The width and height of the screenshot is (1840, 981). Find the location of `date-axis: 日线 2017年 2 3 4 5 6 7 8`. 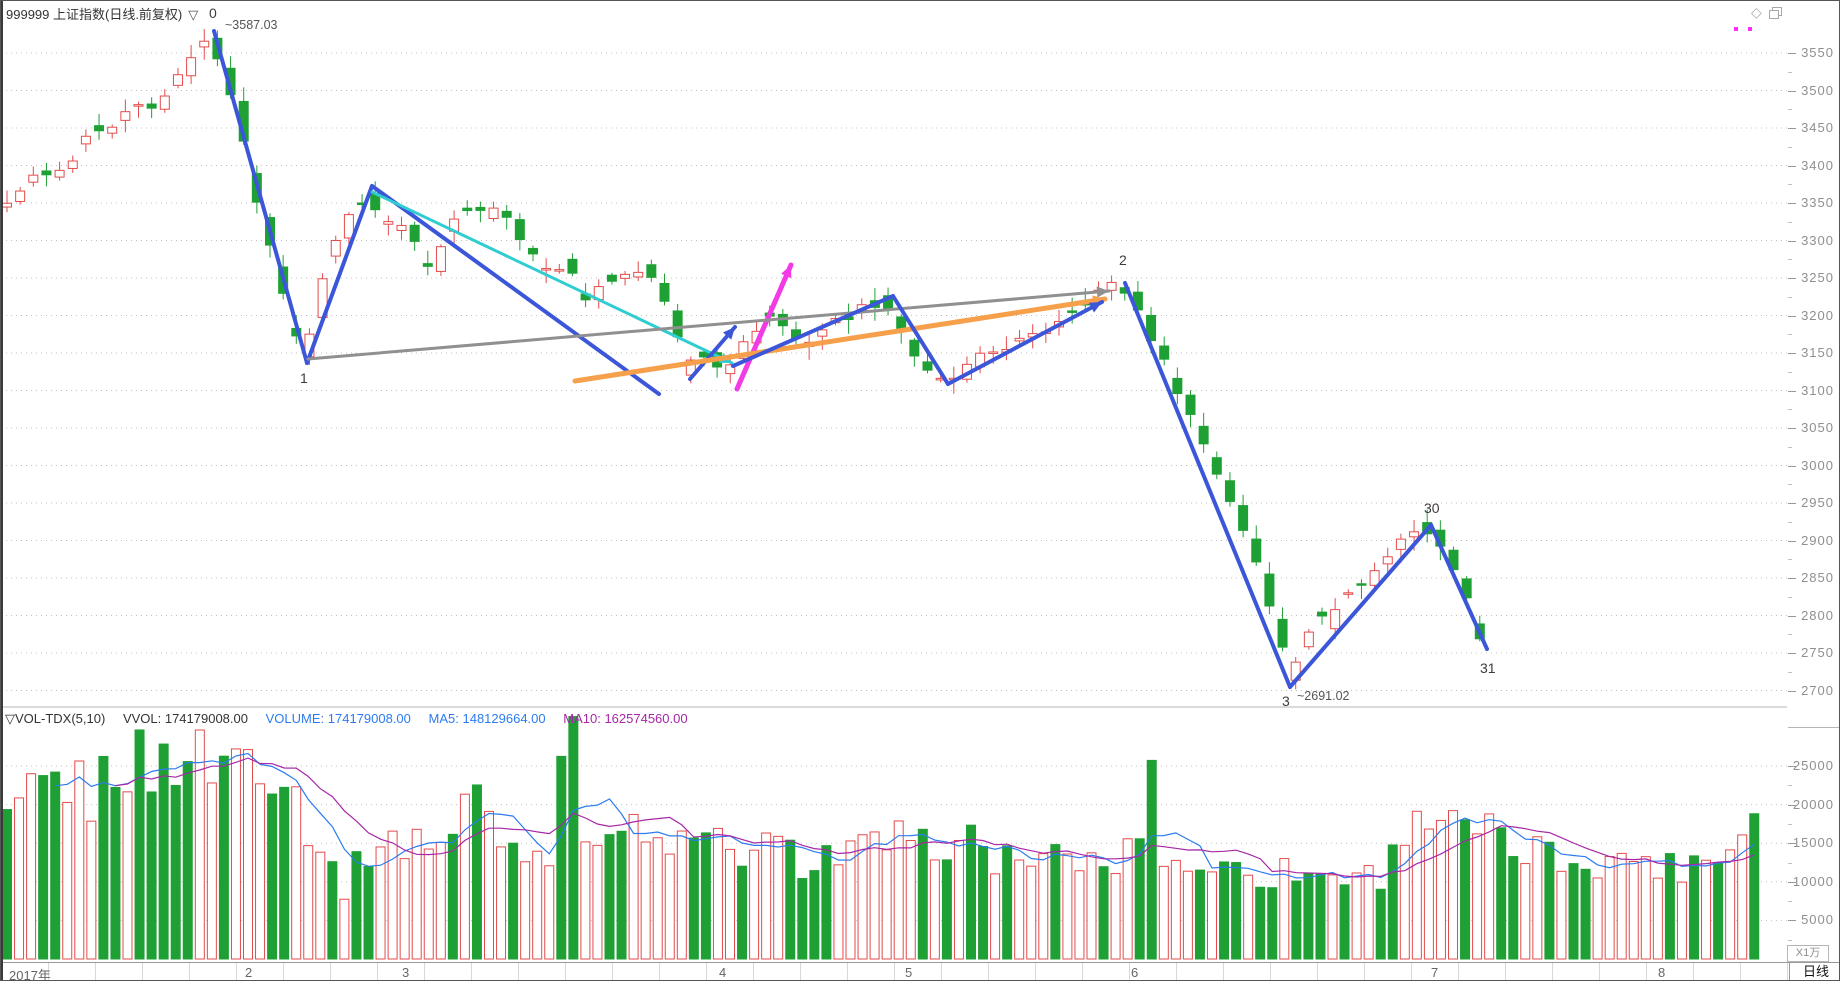

date-axis: 日线 2017年 2 3 4 5 6 7 8 is located at coordinates (920, 971).